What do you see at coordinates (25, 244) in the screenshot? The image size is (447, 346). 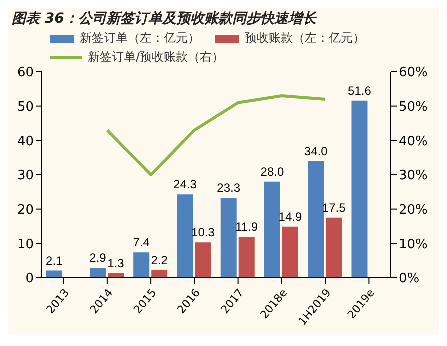 I see `y-tick-label: 10` at bounding box center [25, 244].